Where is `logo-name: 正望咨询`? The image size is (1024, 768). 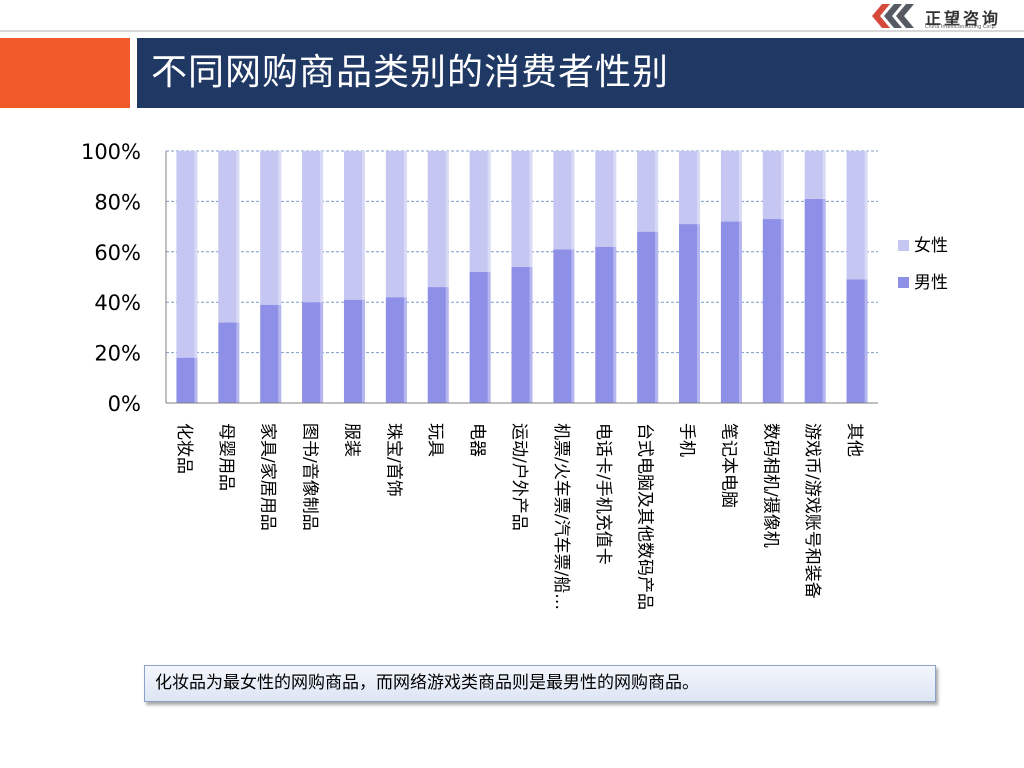
logo-name: 正望咨询 is located at coordinates (963, 18).